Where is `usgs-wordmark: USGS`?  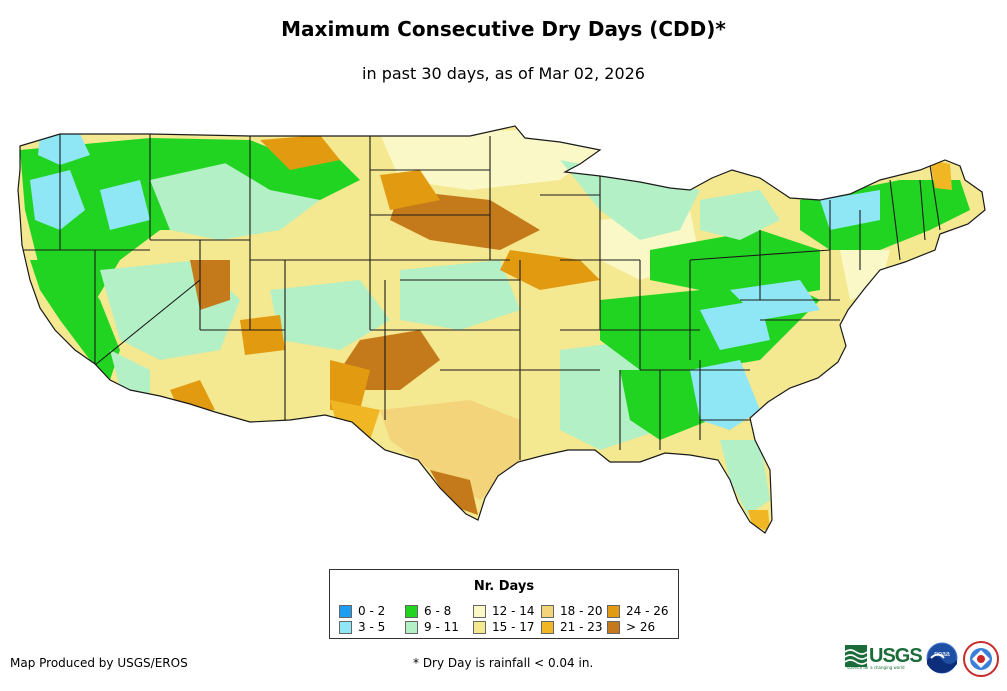
usgs-wordmark: USGS is located at coordinates (896, 656).